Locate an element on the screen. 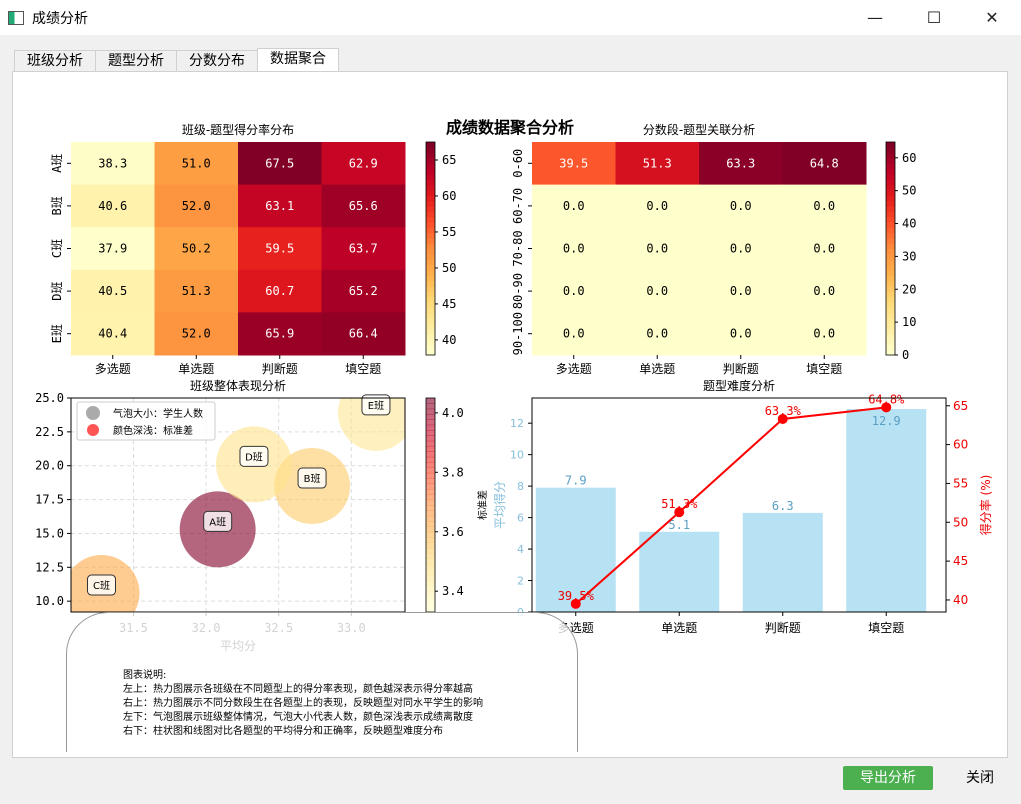  bubble-colorbar-tick-label: 4.0 is located at coordinates (453, 413).